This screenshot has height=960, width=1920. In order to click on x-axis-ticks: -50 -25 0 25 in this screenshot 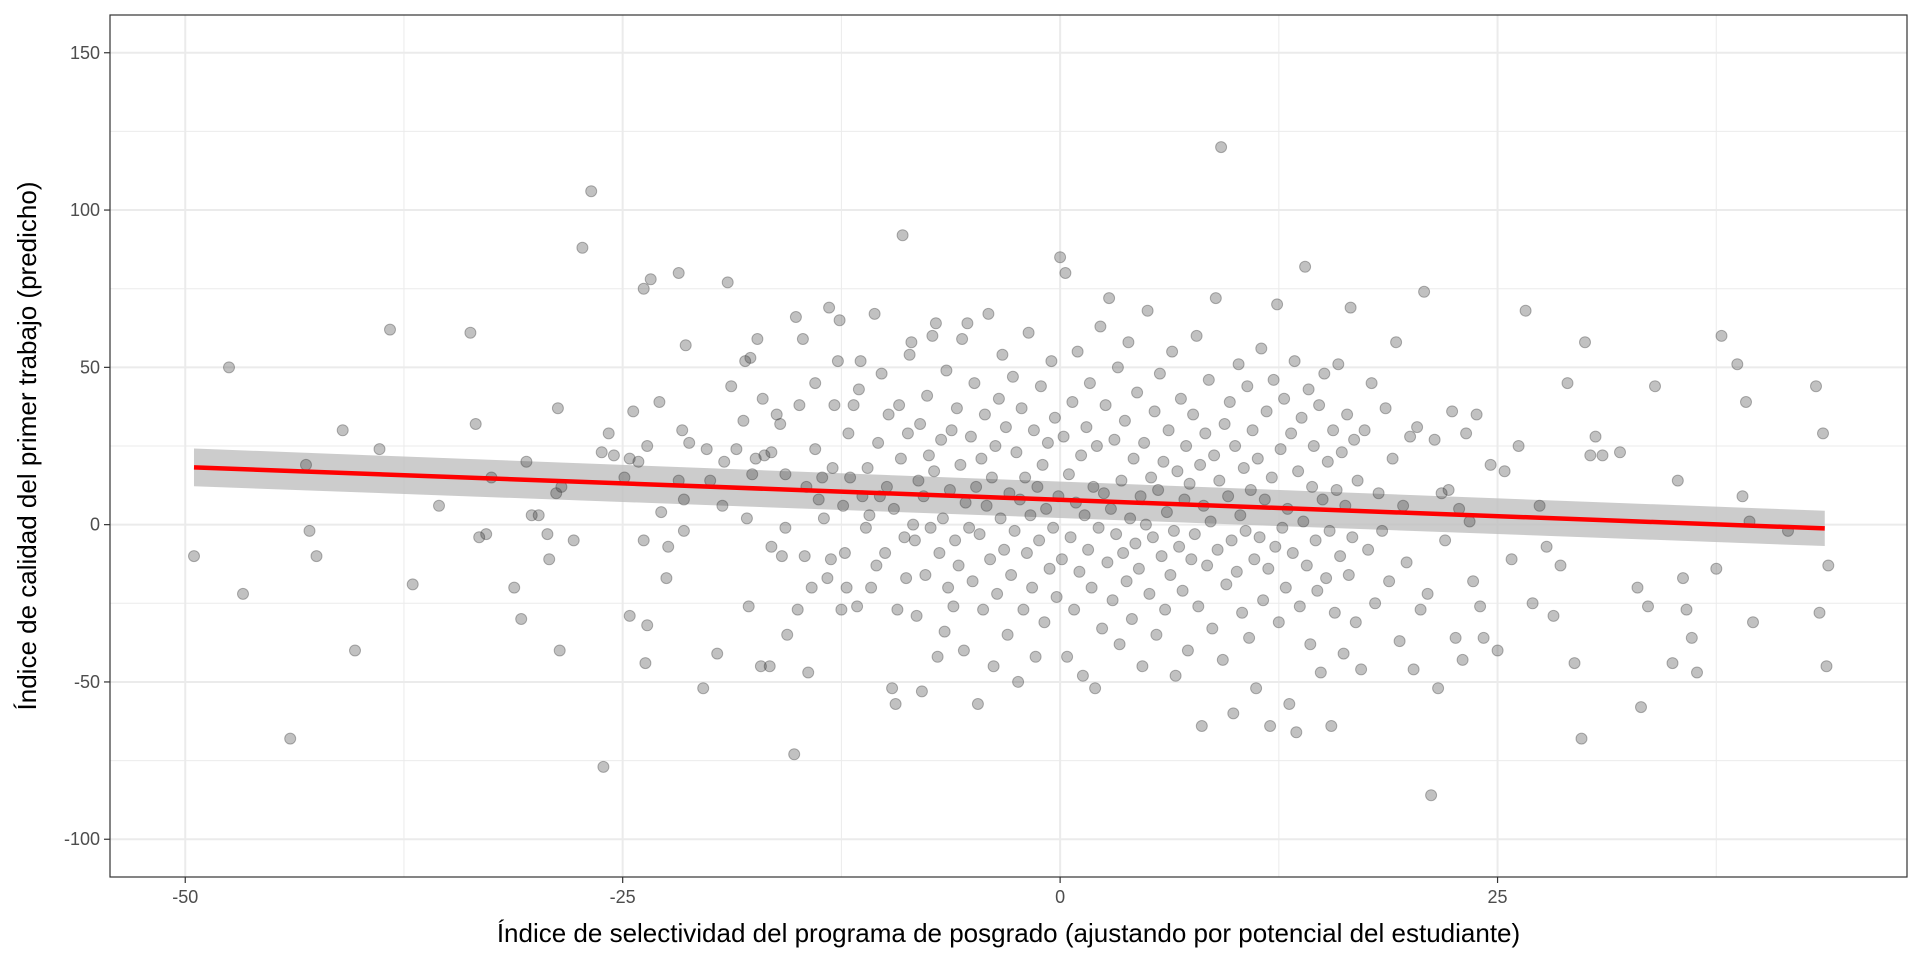, I will do `click(840, 892)`.